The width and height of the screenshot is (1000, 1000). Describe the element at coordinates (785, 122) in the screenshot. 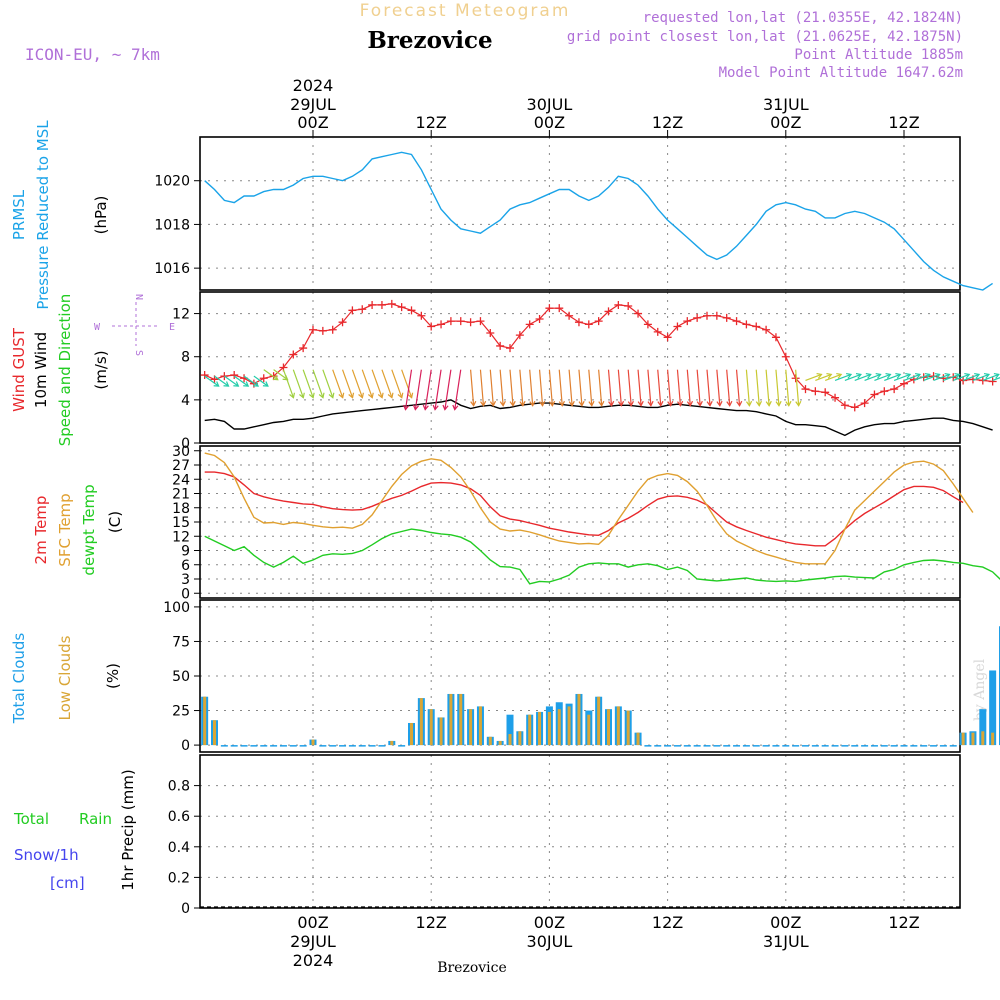

I see `time-label-top: 00Z` at that location.